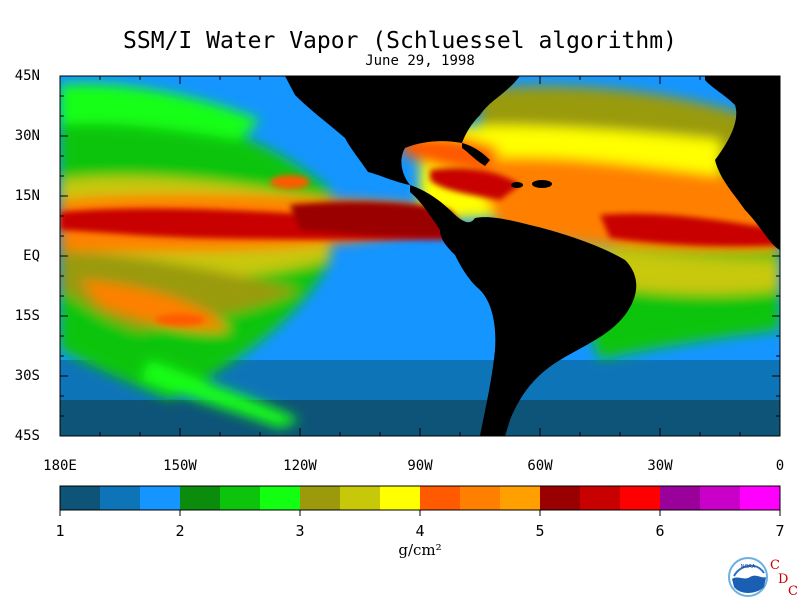 This screenshot has width=800, height=600. I want to click on colorbar-tick-label: 2, so click(180, 531).